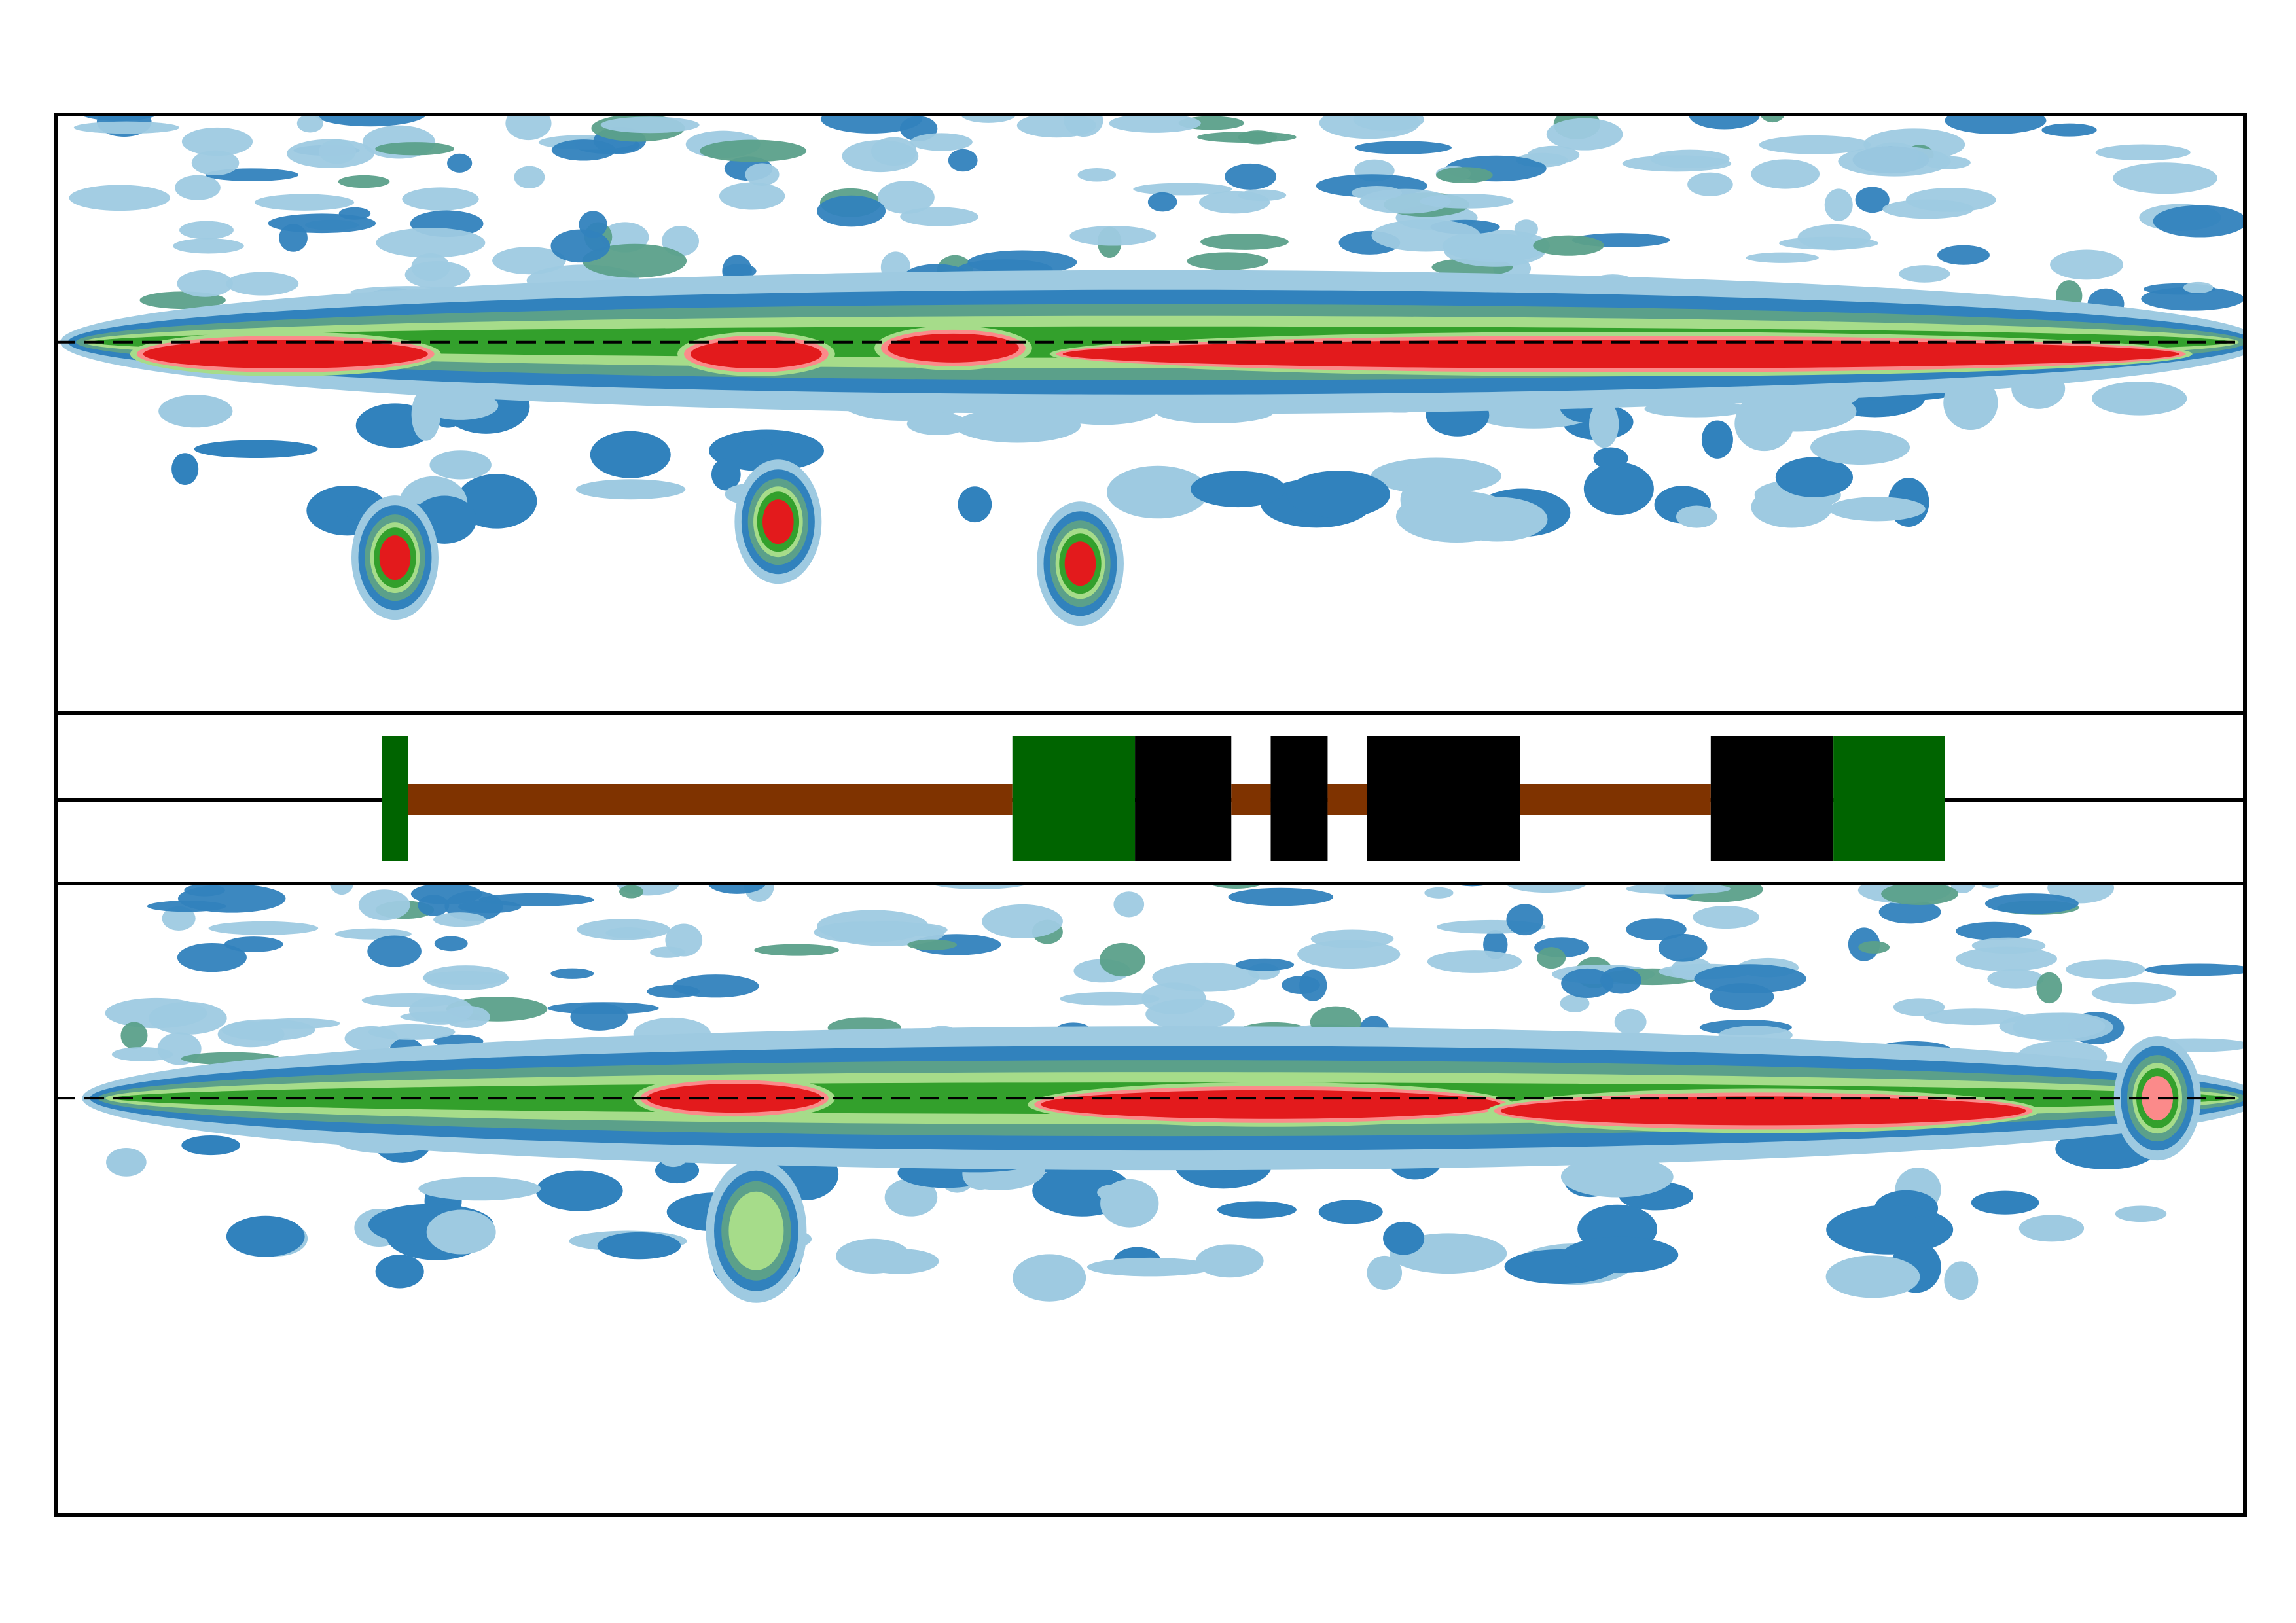  Describe the element at coordinates (1183, 798) in the screenshot. I see `gene-exon-cds` at that location.